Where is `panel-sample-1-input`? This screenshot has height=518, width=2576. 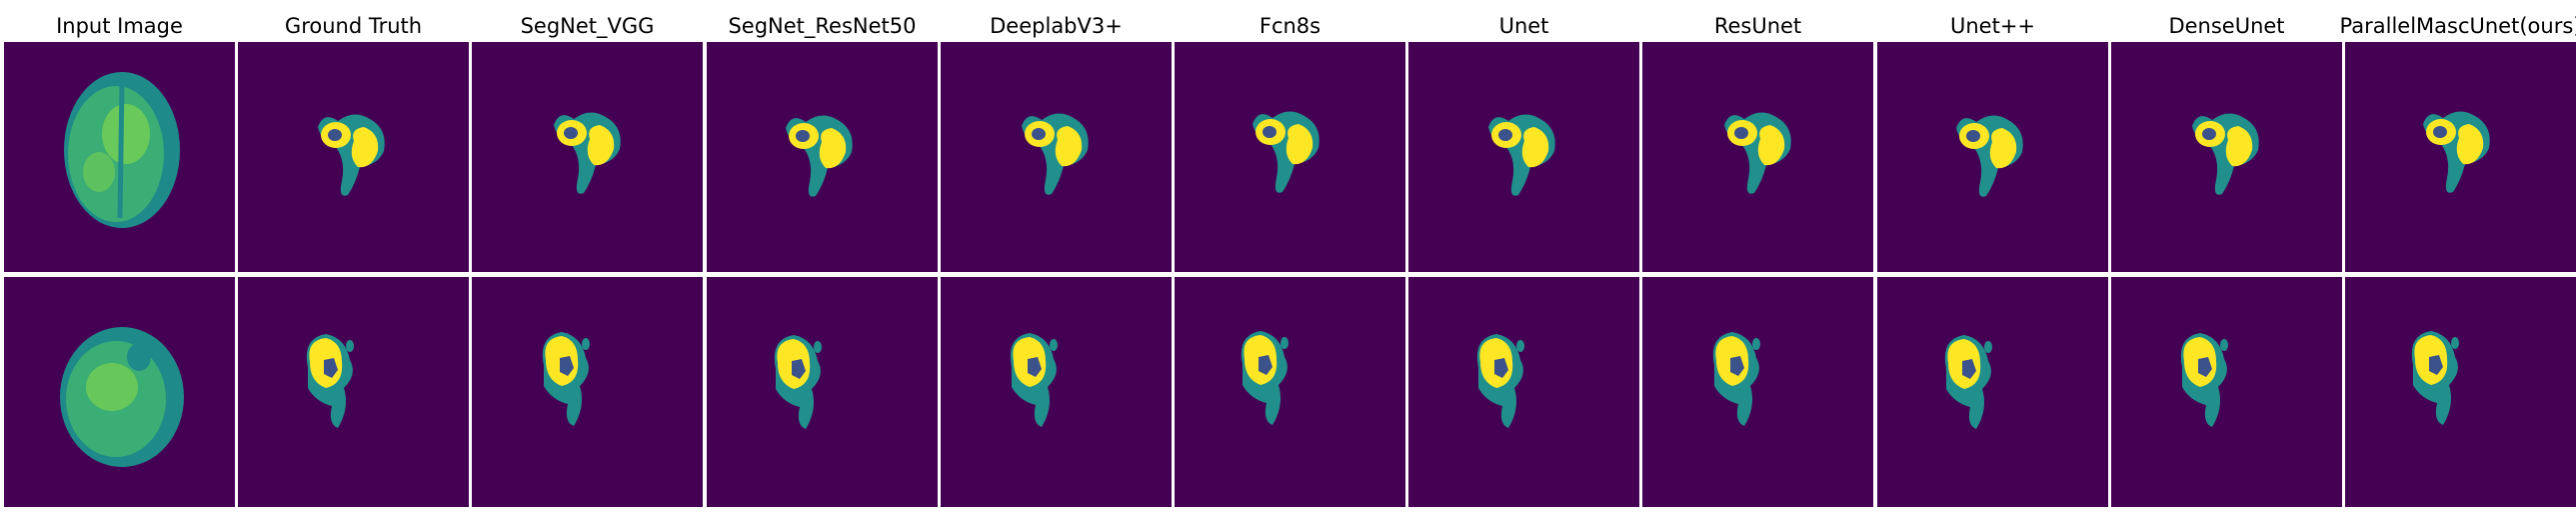
panel-sample-1-input is located at coordinates (120, 157).